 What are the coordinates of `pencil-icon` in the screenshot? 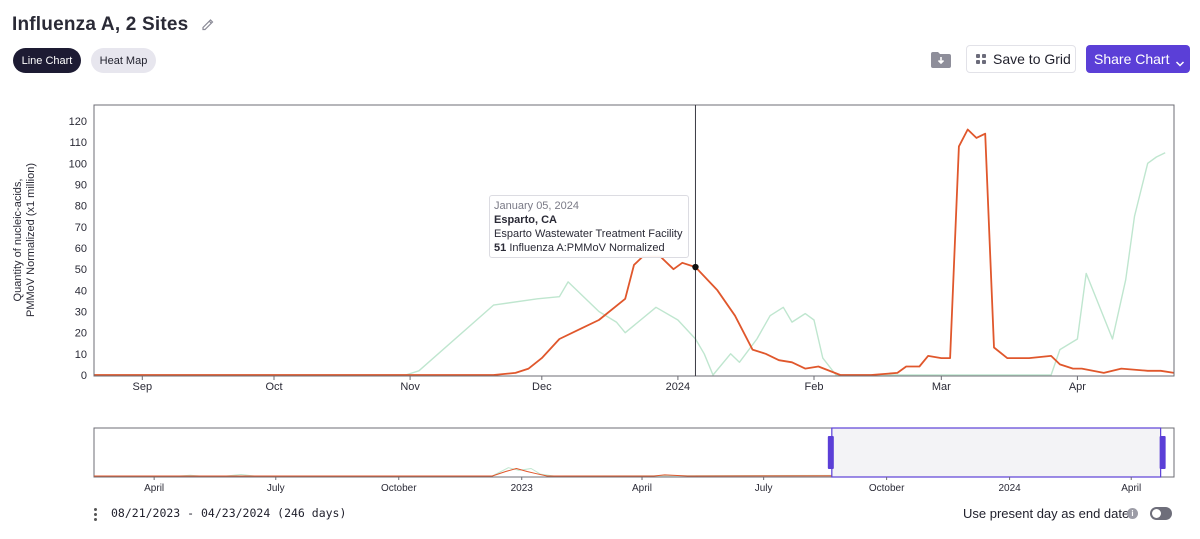 It's located at (208, 25).